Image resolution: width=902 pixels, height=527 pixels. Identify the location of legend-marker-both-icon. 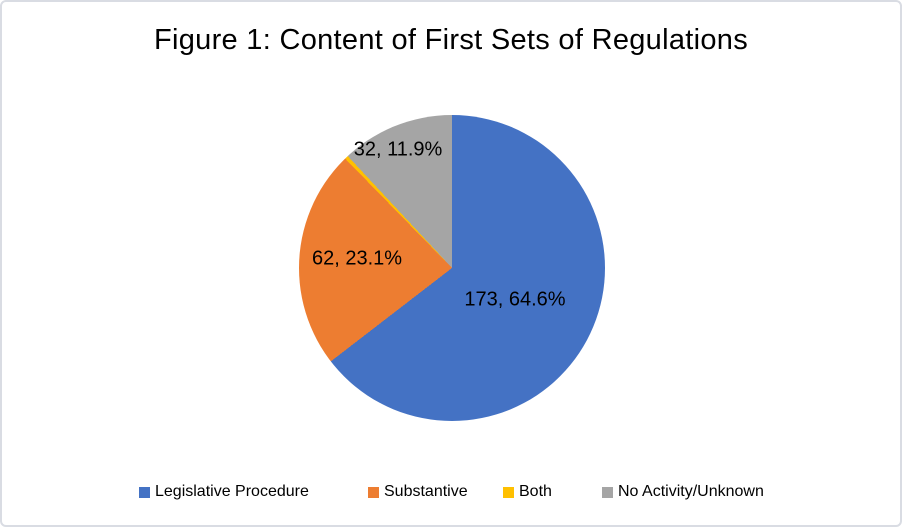
(508, 492).